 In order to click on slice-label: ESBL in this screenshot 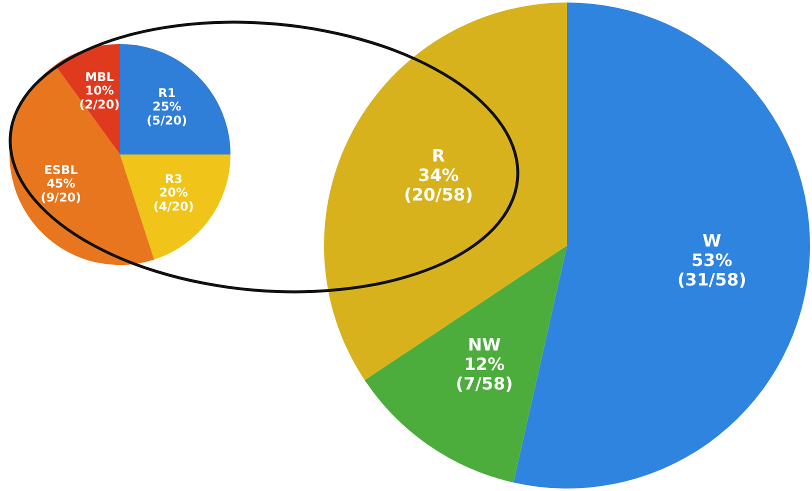, I will do `click(61, 169)`.